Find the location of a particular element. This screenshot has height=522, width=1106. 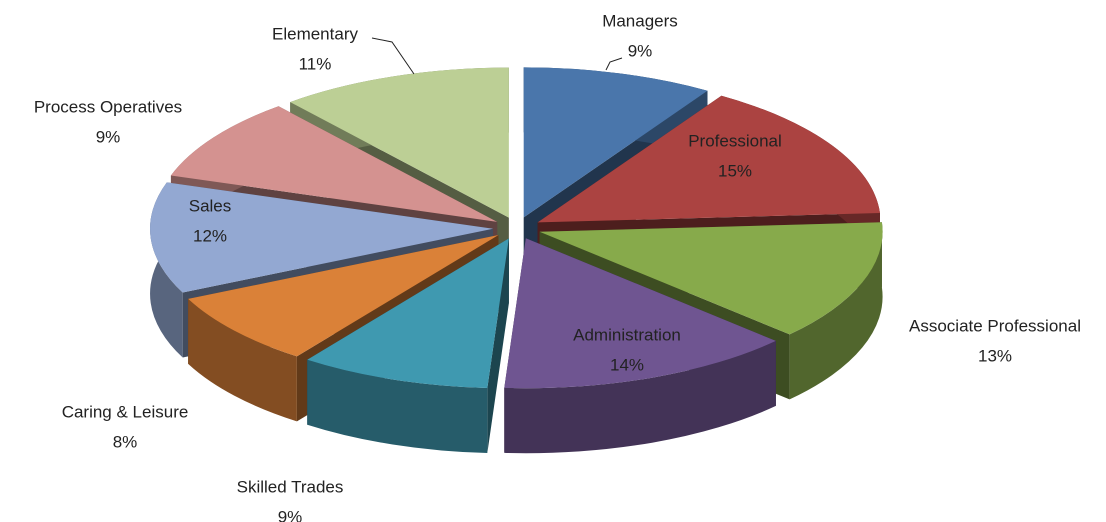

category-label: Administration is located at coordinates (627, 334).